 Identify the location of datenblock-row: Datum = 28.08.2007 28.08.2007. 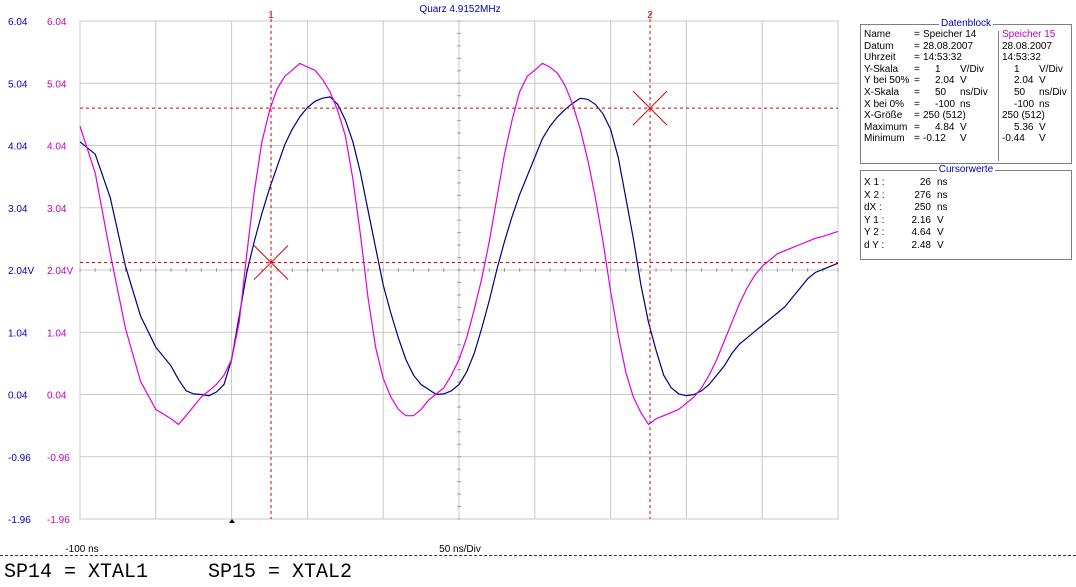
(966, 46).